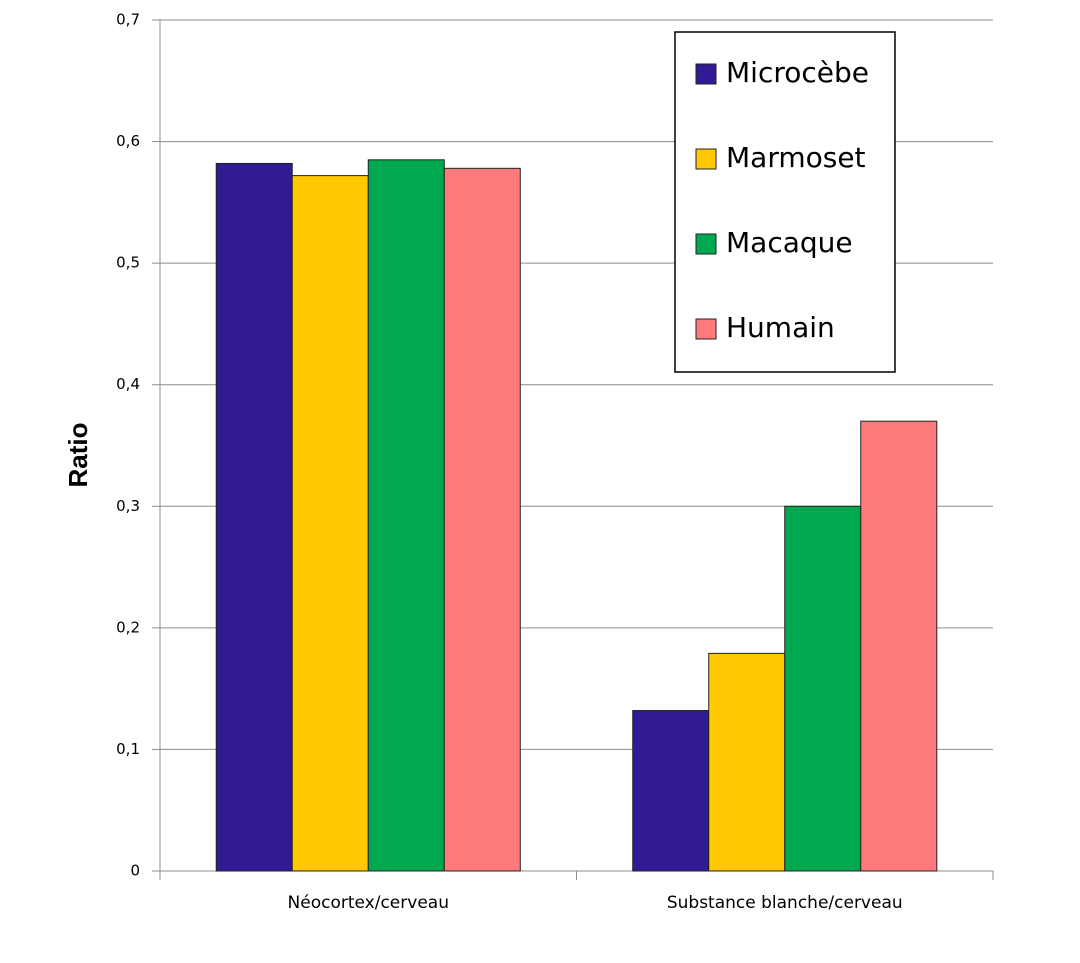 The image size is (1080, 963). I want to click on y-tick-label: 0, so click(135, 871).